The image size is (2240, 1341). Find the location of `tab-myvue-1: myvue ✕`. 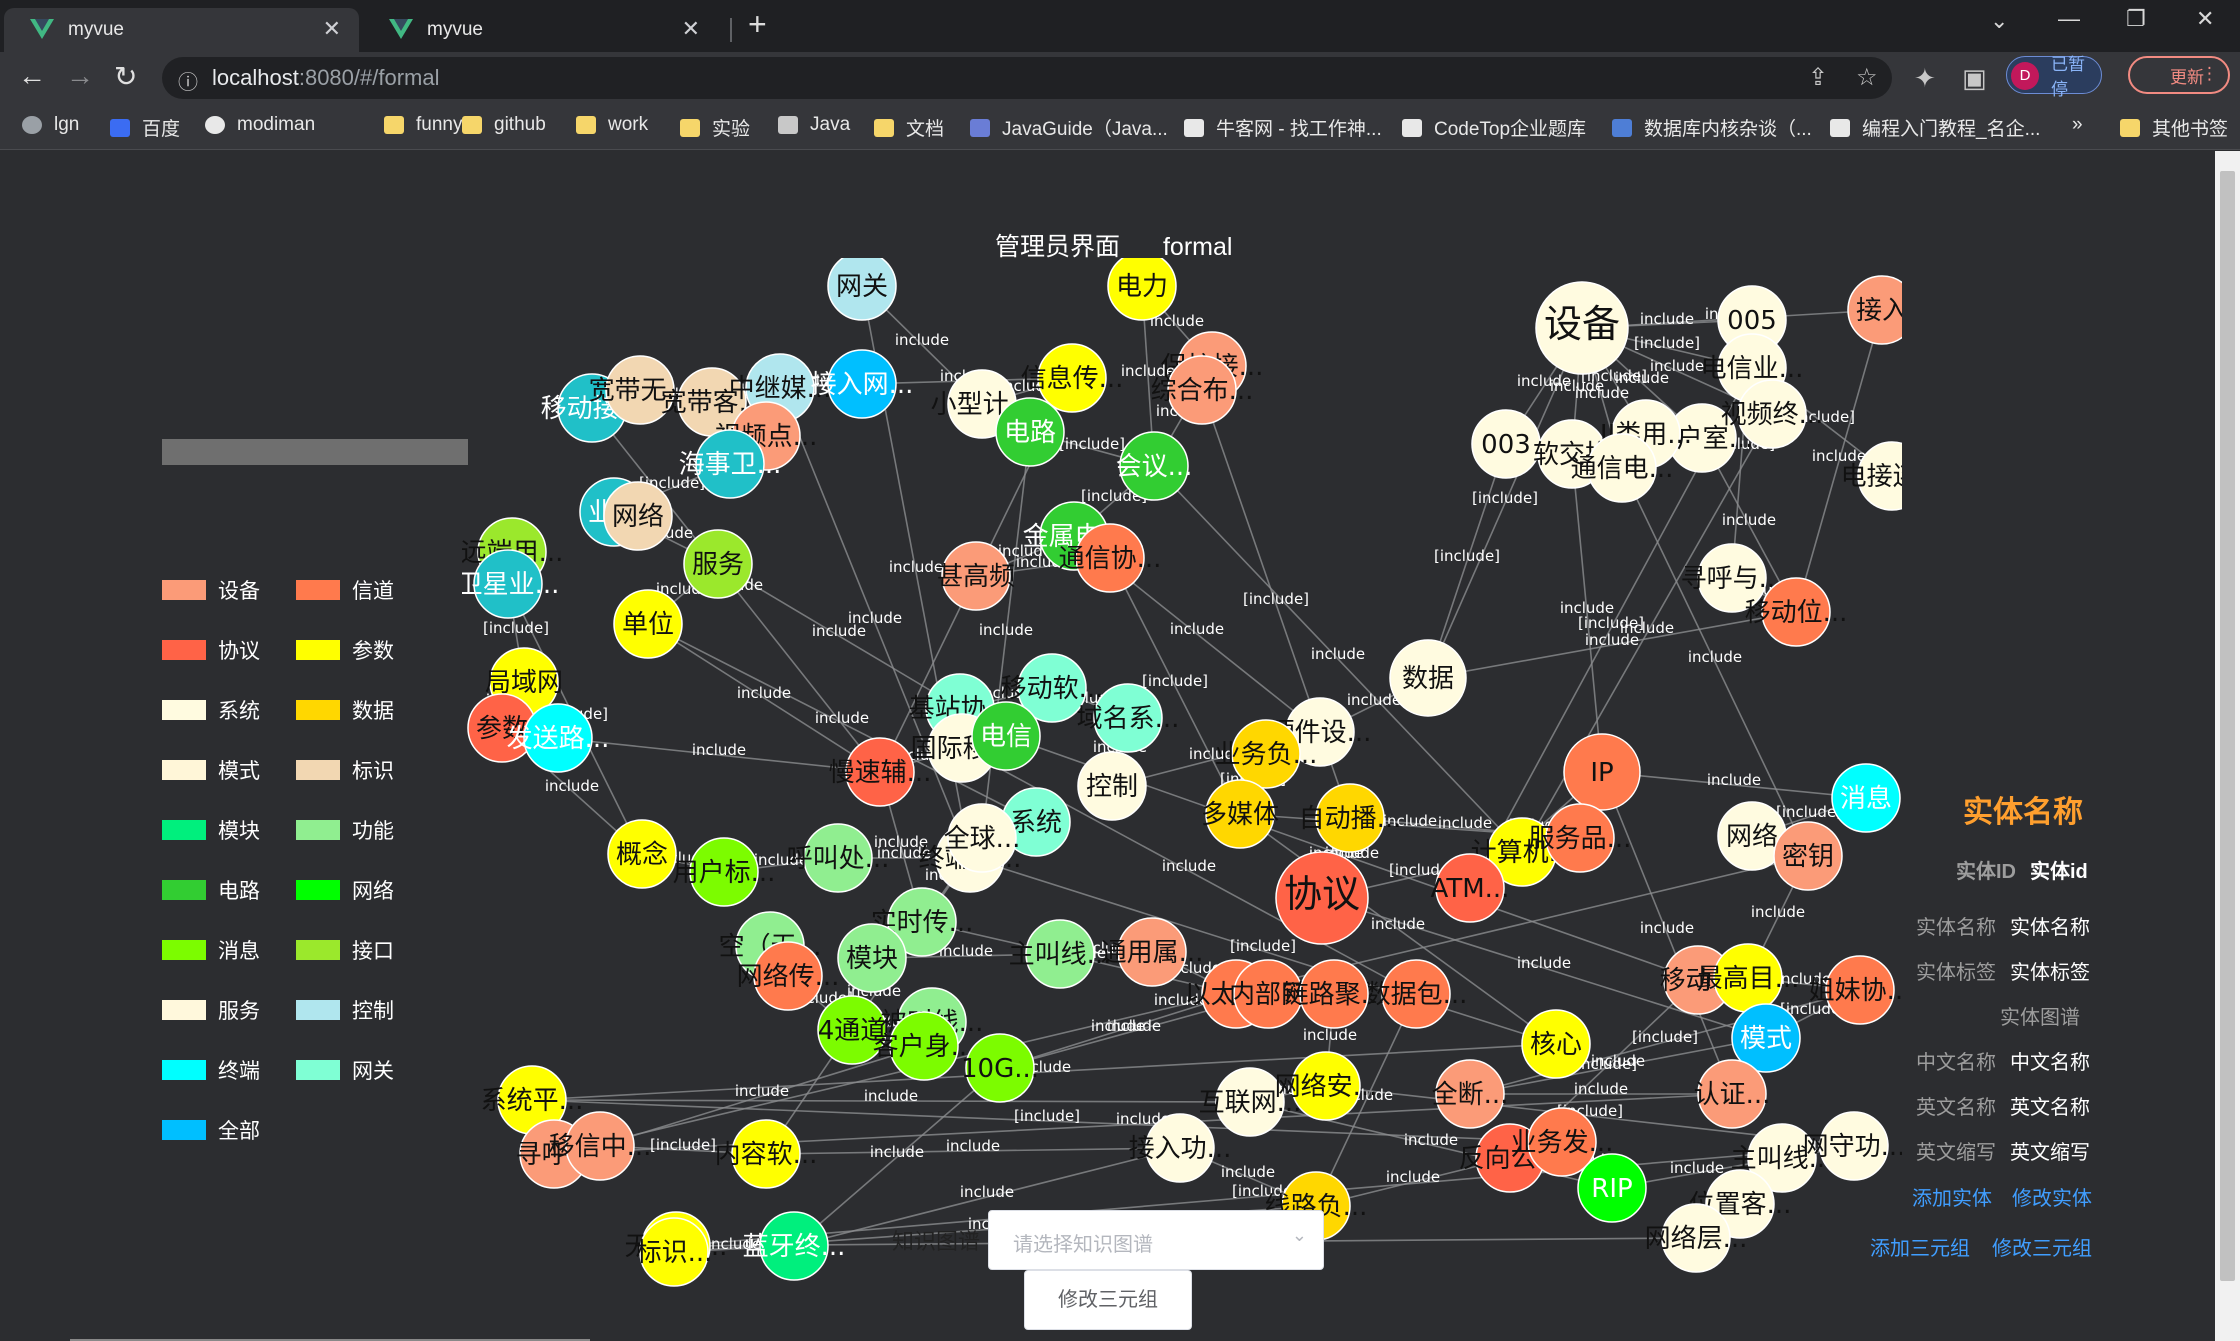

tab-myvue-1: myvue ✕ is located at coordinates (181, 30).